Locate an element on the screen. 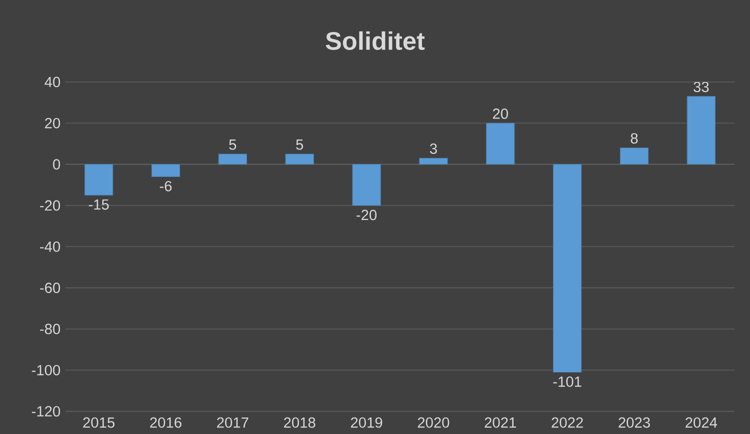  data-label: -101 is located at coordinates (567, 381).